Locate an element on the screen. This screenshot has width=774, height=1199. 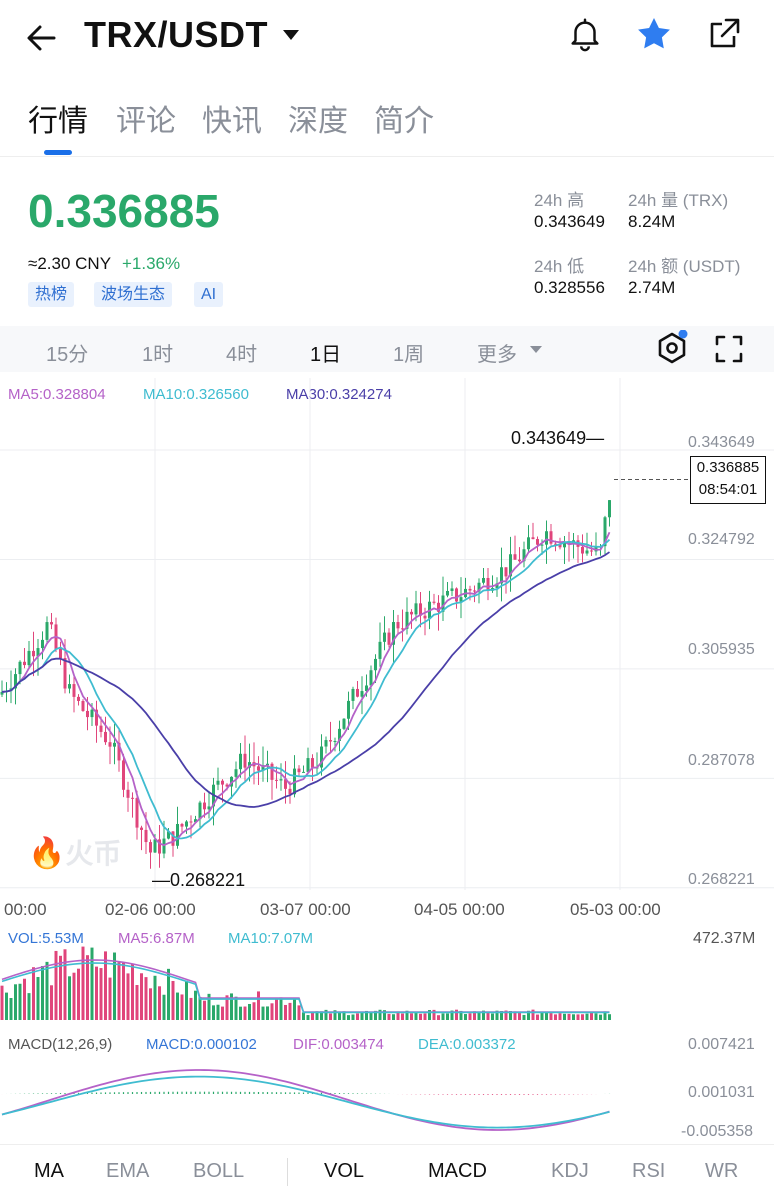
period-15m: 15分 is located at coordinates (67, 355).